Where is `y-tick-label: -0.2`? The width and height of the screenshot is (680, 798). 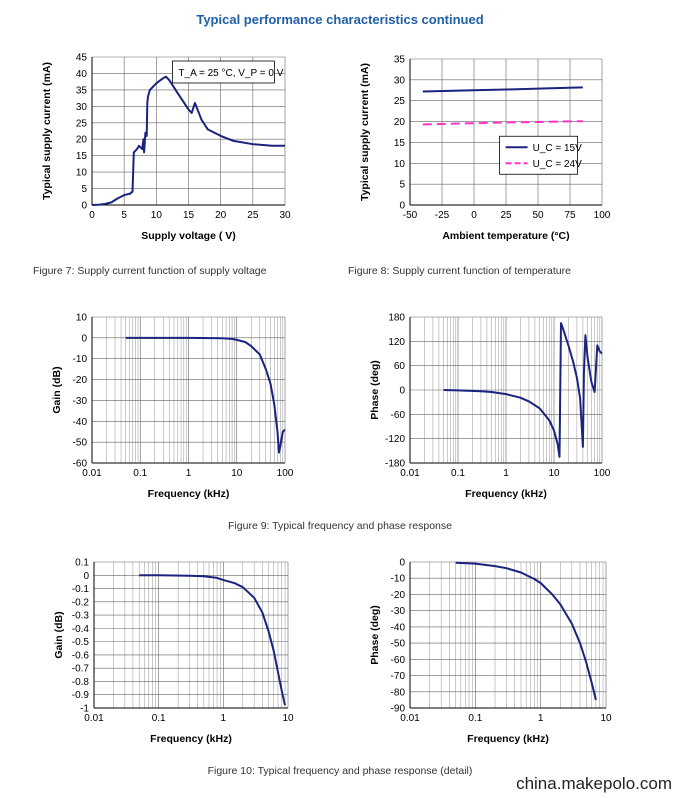 y-tick-label: -0.2 is located at coordinates (81, 602).